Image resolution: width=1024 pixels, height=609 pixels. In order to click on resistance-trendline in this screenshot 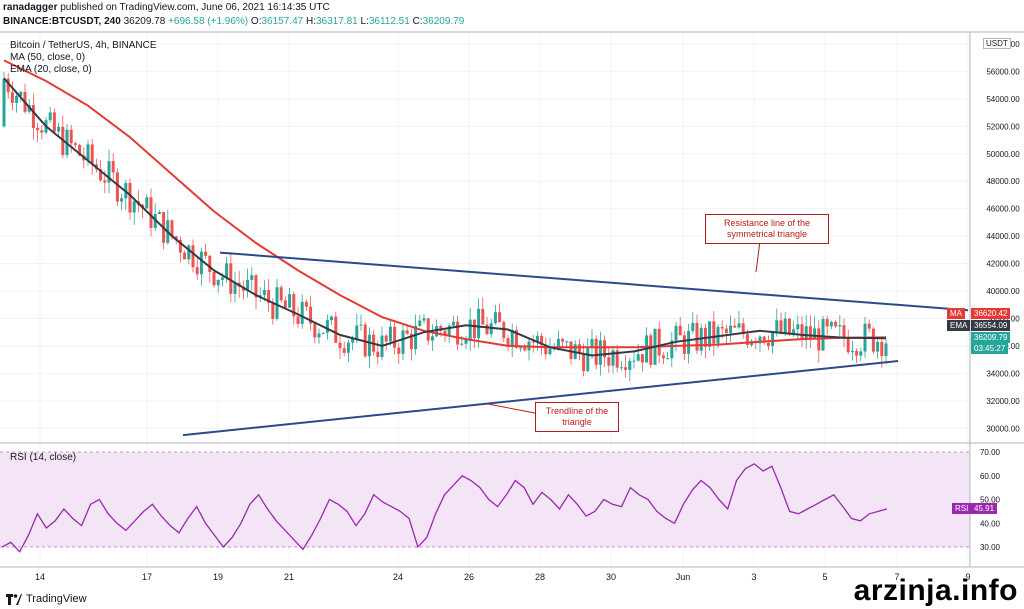, I will do `click(594, 281)`.